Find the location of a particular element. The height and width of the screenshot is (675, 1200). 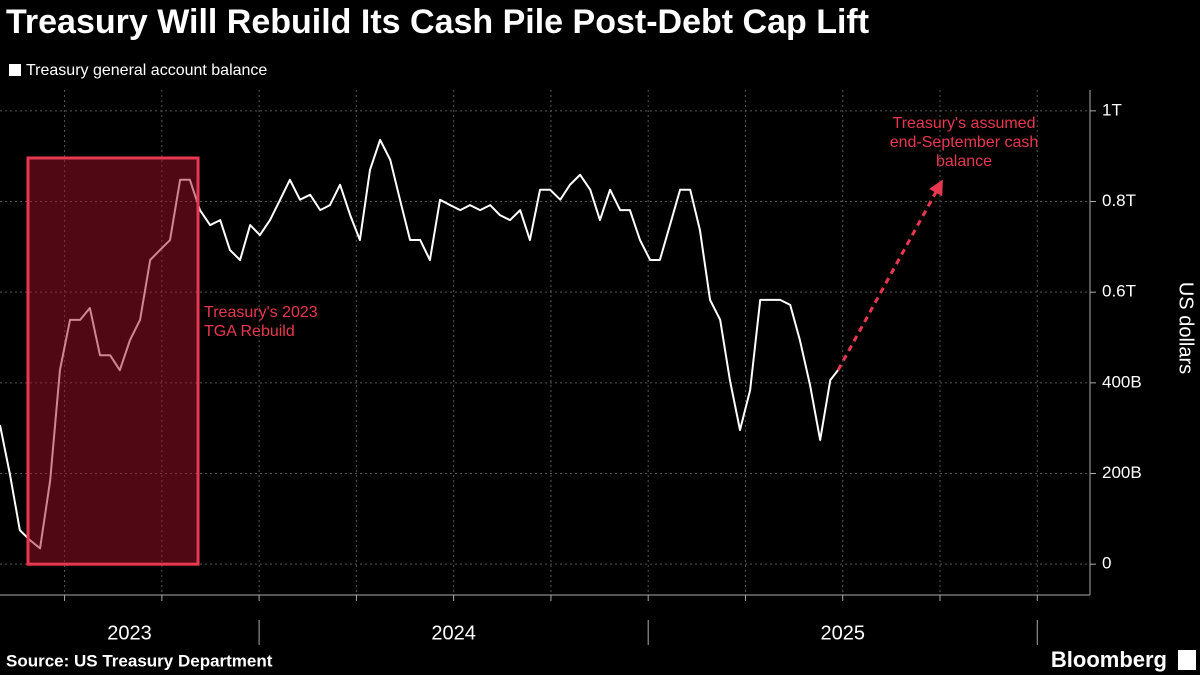

y-axis-label: US dollars is located at coordinates (1186, 328).